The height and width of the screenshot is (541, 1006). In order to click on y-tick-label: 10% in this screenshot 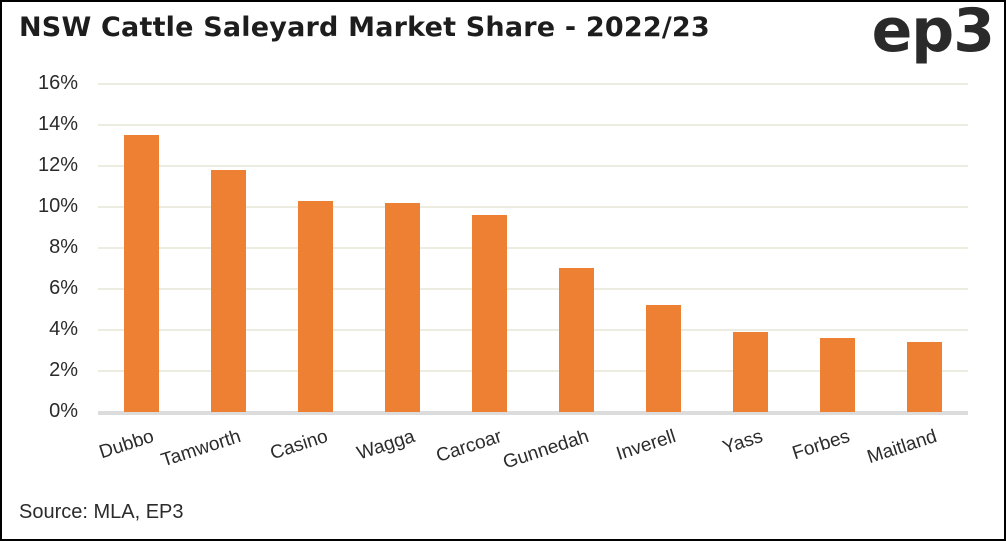, I will do `click(57, 206)`.